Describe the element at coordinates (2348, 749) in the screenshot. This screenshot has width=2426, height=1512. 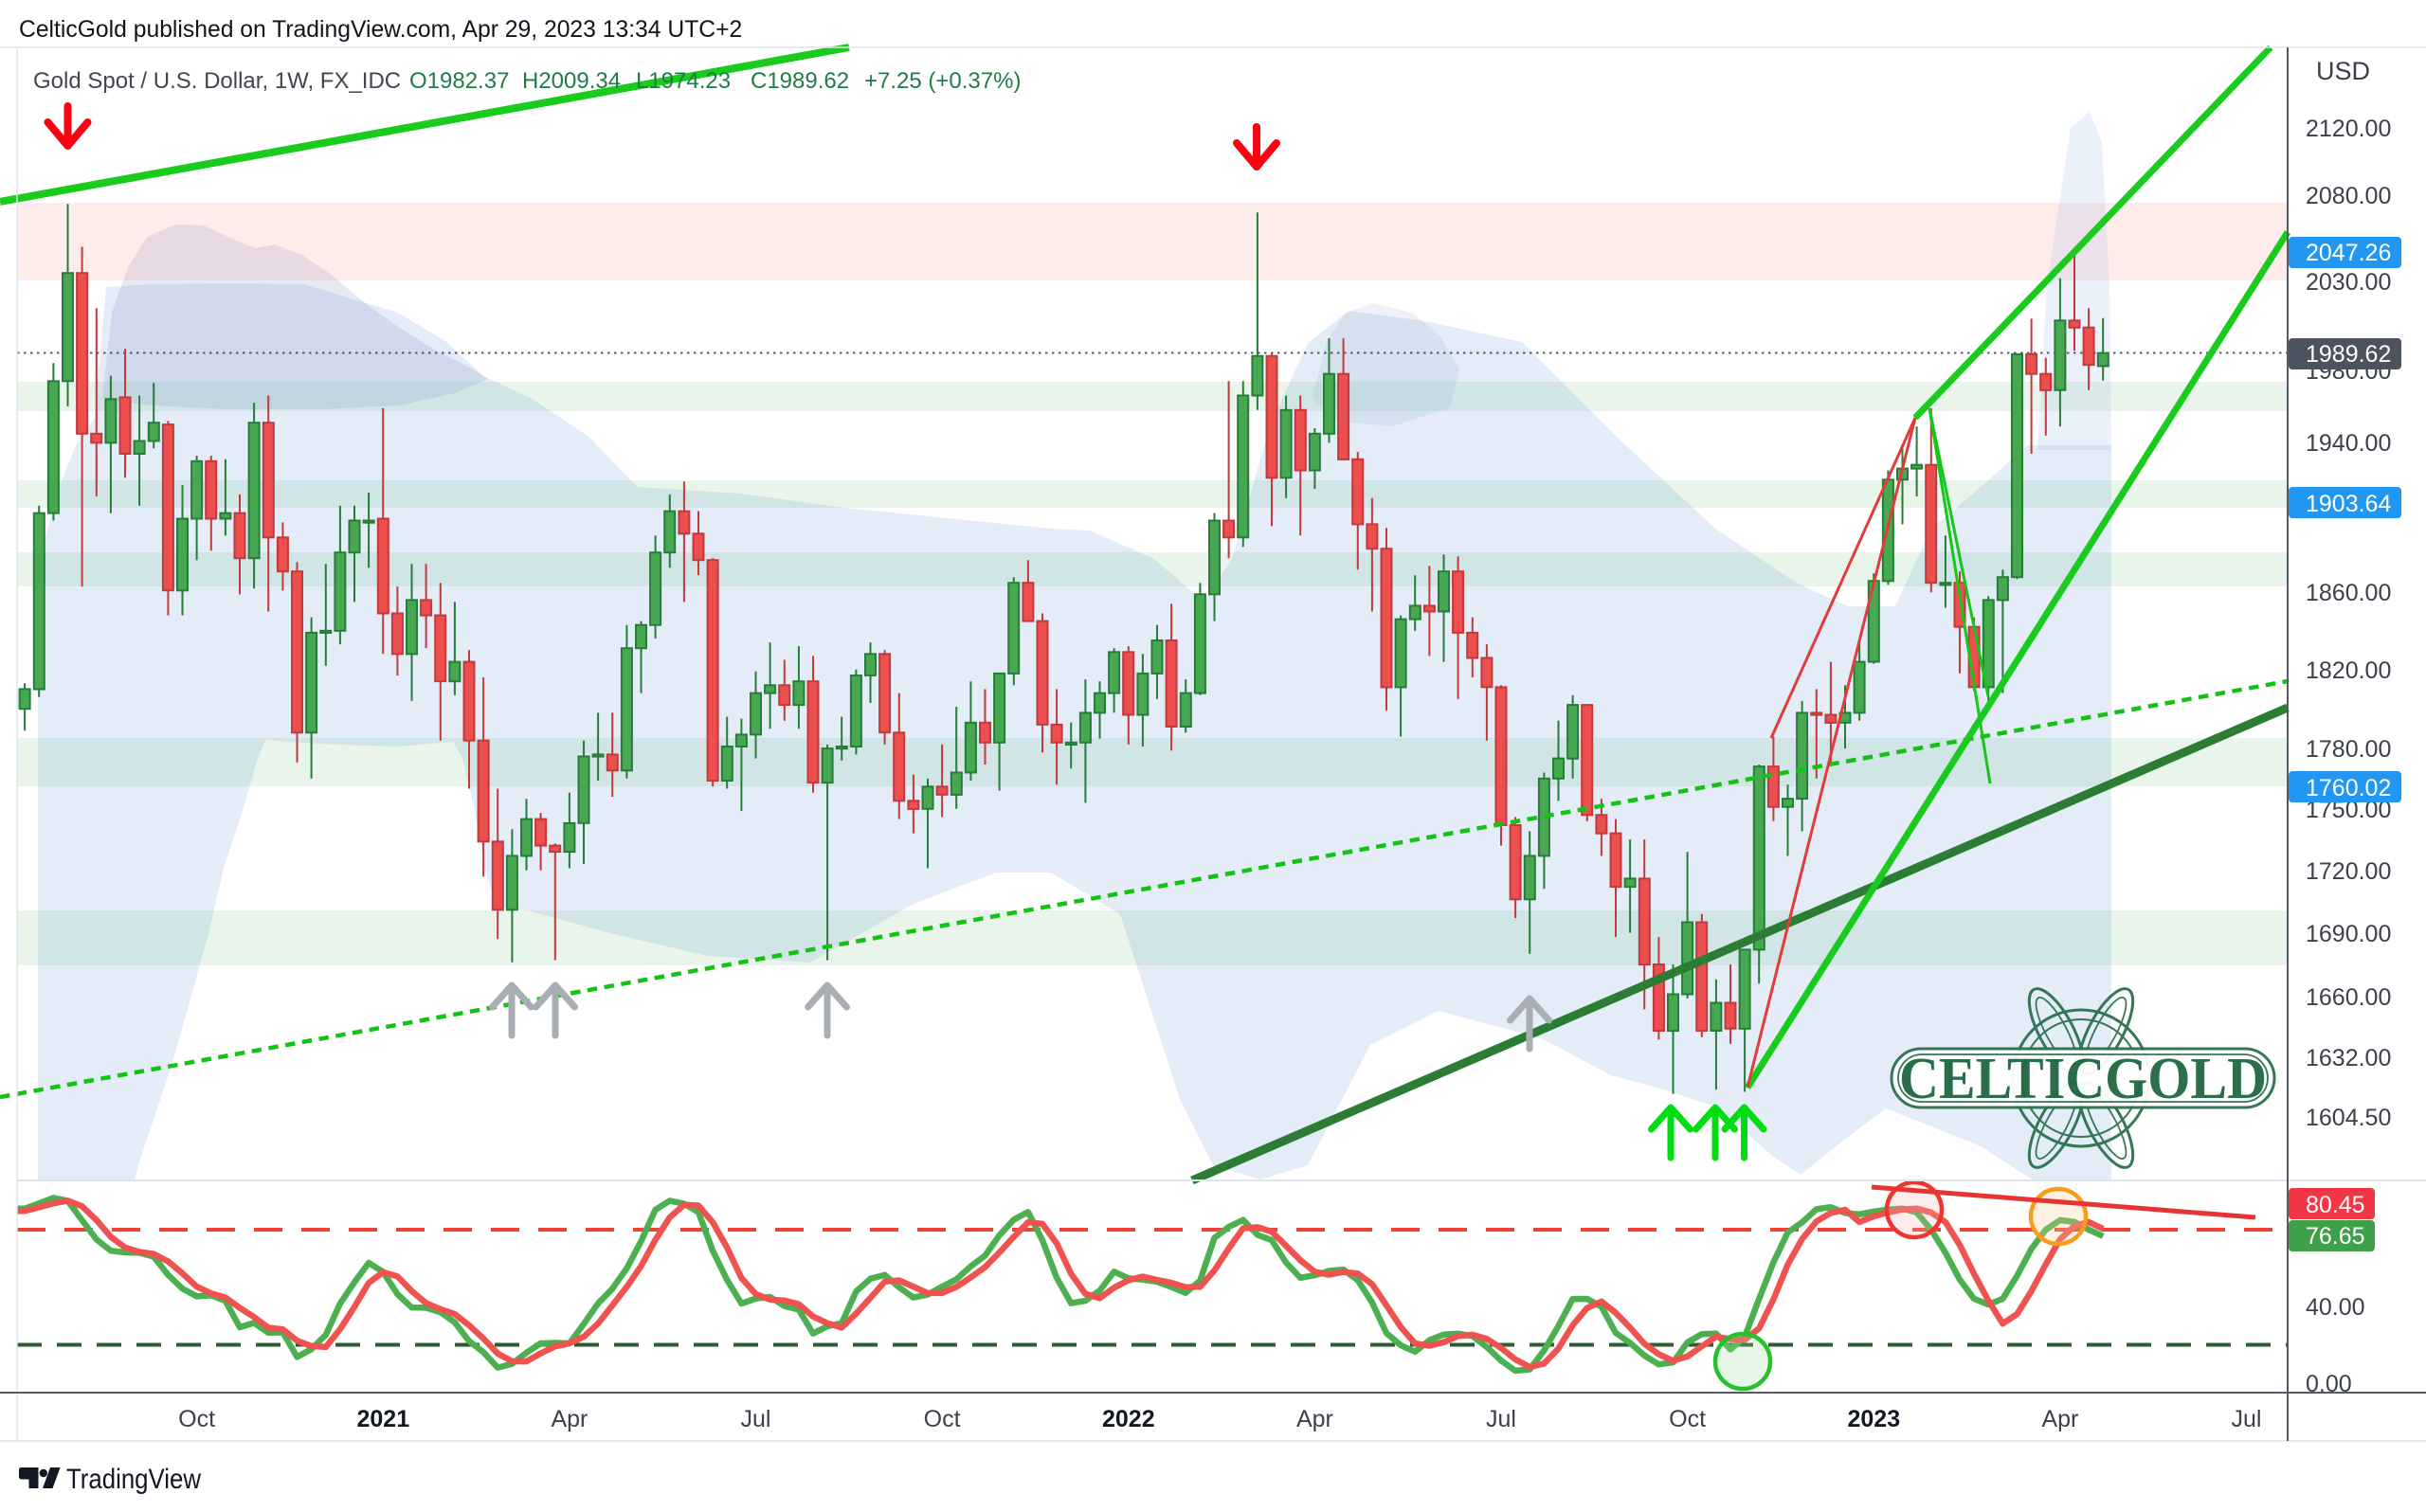
I see `svg-text: 1780.00` at that location.